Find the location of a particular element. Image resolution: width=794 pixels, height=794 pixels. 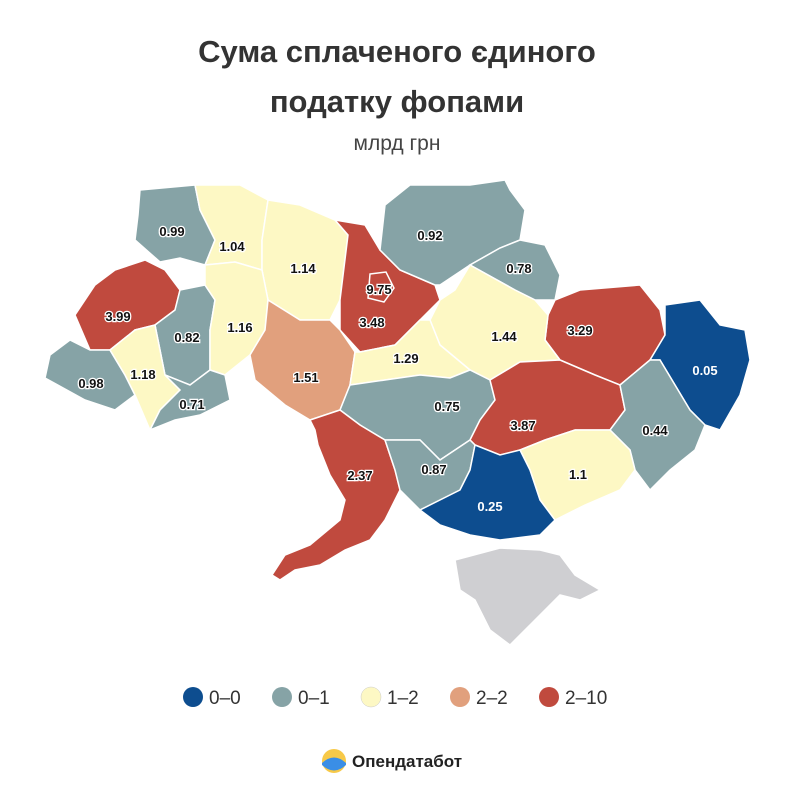

value-label: 3.48 is located at coordinates (371, 322).